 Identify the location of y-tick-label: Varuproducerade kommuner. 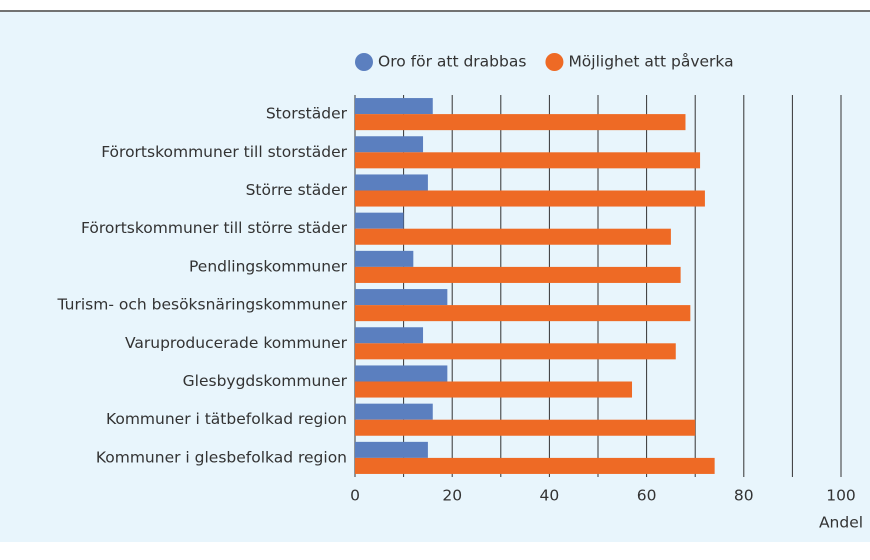
(236, 343).